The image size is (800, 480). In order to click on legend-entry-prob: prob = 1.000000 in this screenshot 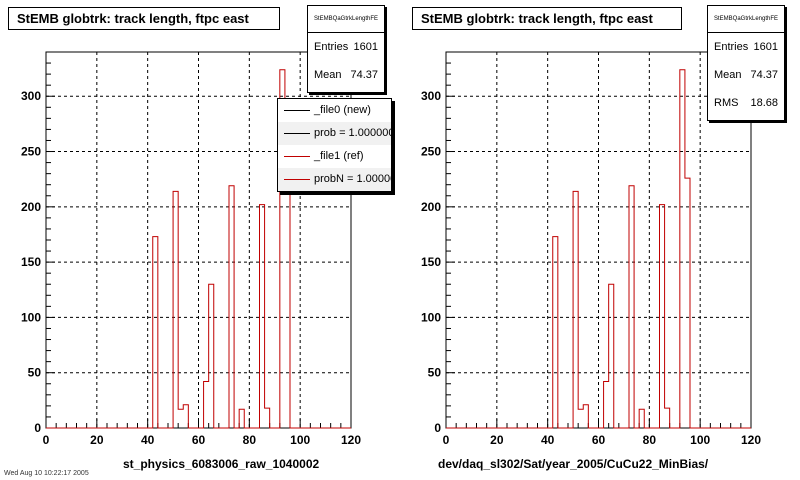, I will do `click(334, 133)`.